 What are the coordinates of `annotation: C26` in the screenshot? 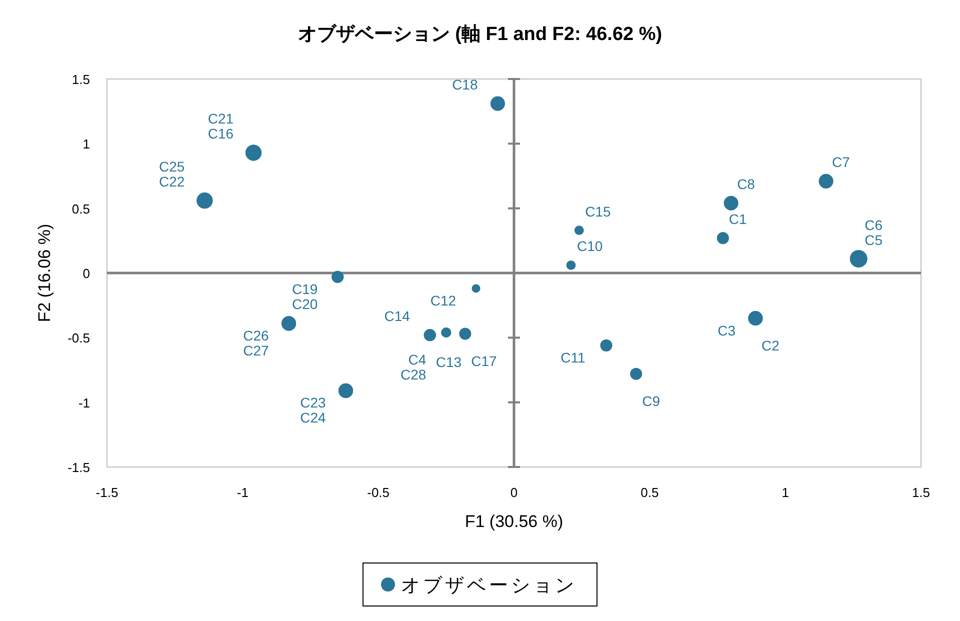 It's located at (256, 335).